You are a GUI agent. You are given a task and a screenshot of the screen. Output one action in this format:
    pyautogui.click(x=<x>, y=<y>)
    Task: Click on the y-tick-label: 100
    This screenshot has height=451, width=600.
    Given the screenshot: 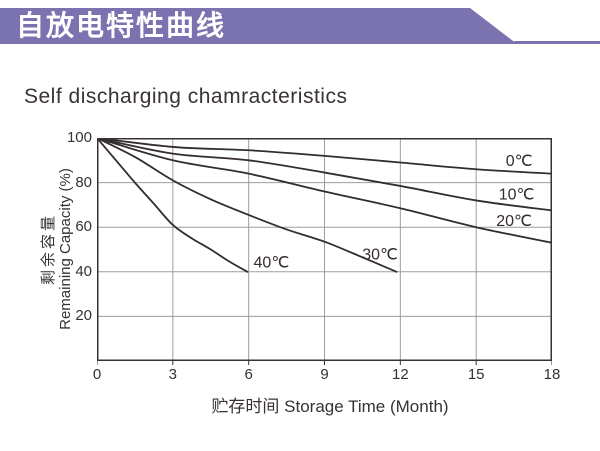 What is the action you would take?
    pyautogui.click(x=79, y=137)
    